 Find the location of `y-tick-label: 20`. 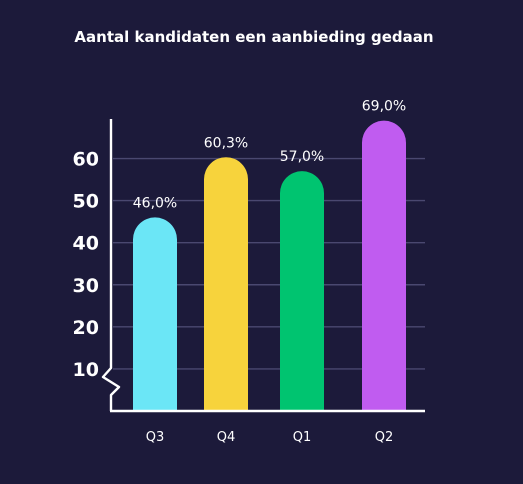

y-tick-label: 20 is located at coordinates (86, 328).